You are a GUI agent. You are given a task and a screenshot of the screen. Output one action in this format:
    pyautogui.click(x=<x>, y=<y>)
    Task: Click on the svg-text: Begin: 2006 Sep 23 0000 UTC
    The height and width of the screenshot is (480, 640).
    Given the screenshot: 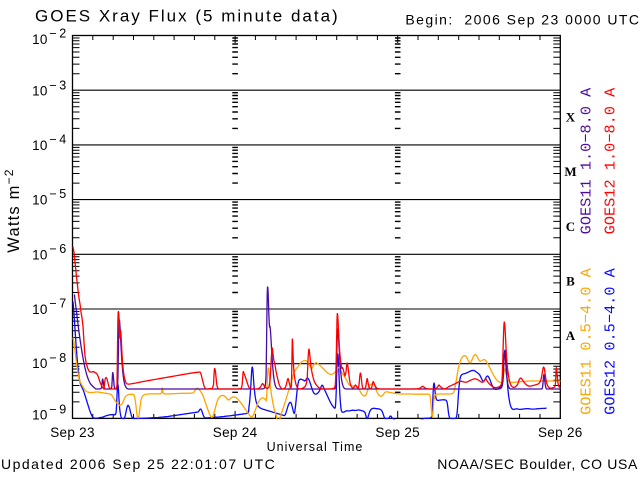 What is the action you would take?
    pyautogui.click(x=522, y=19)
    